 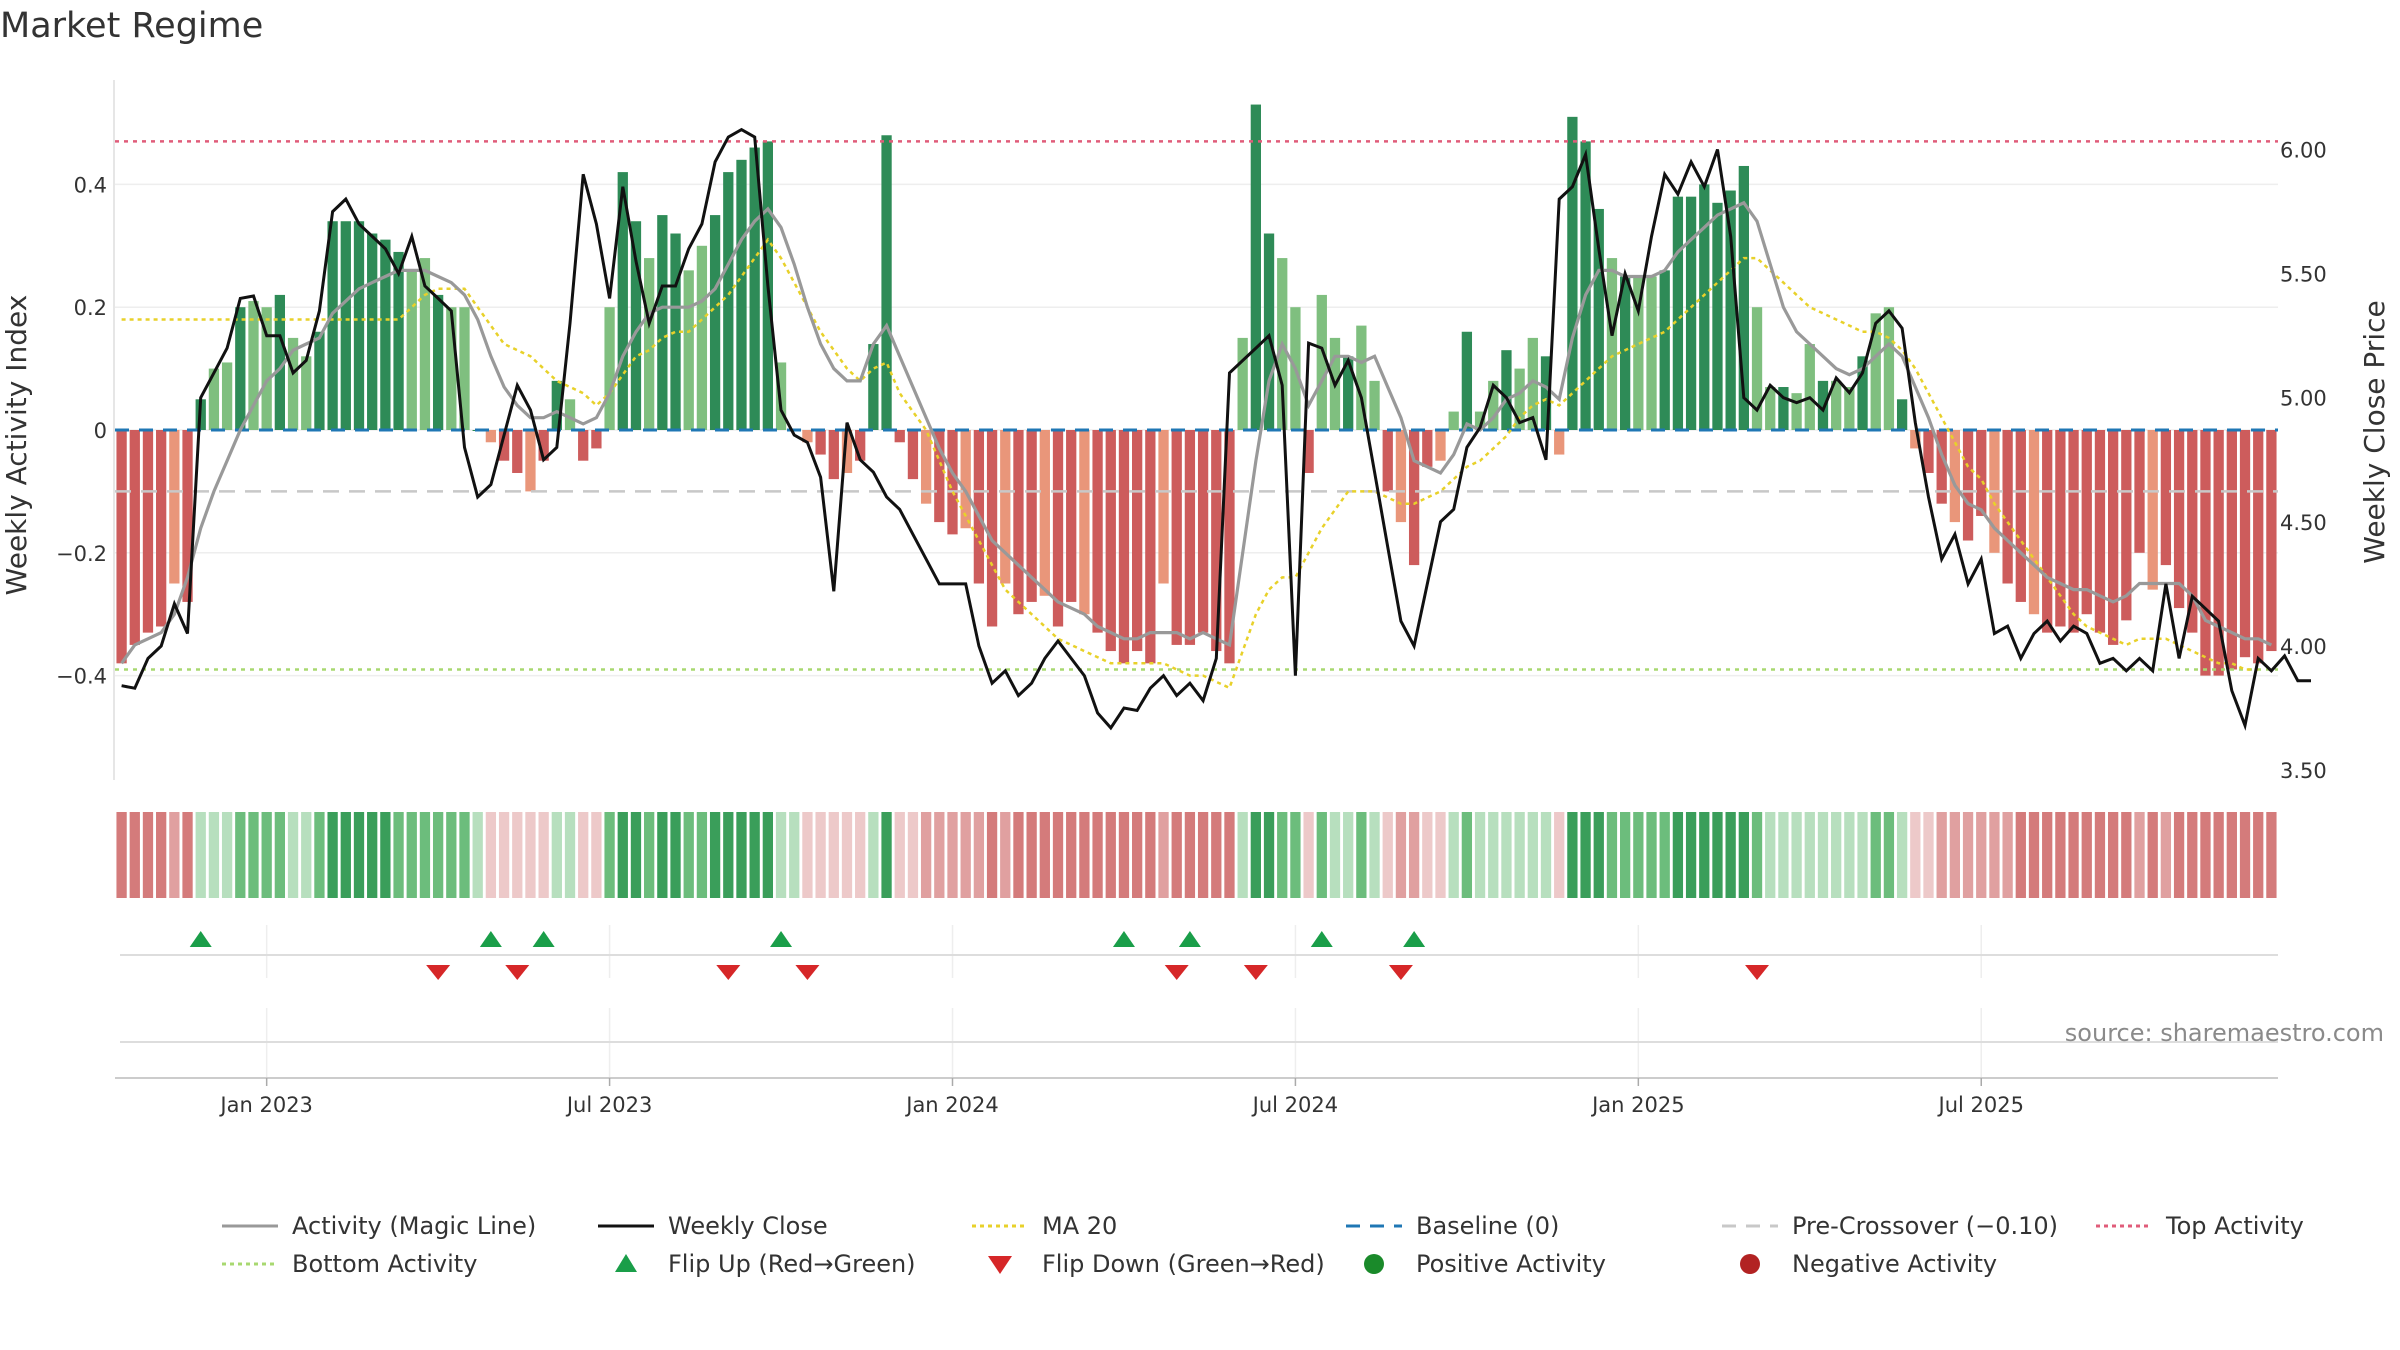 What do you see at coordinates (384, 1264) in the screenshot?
I see `legend-label: Bottom Activity` at bounding box center [384, 1264].